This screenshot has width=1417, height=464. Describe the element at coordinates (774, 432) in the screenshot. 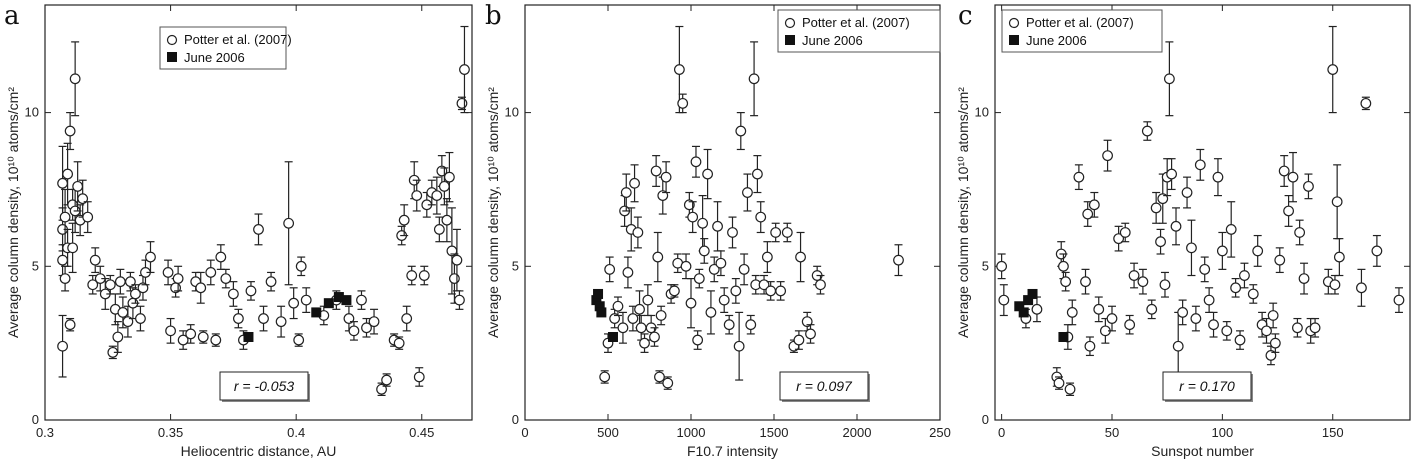

I see `x-tick-label: 1500` at that location.